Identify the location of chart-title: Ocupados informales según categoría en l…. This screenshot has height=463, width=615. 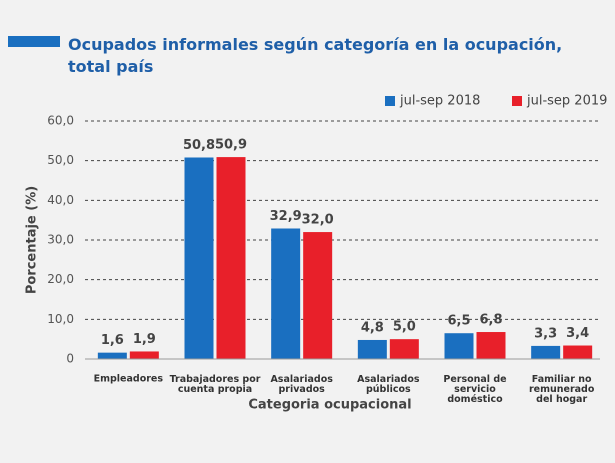
(315, 55).